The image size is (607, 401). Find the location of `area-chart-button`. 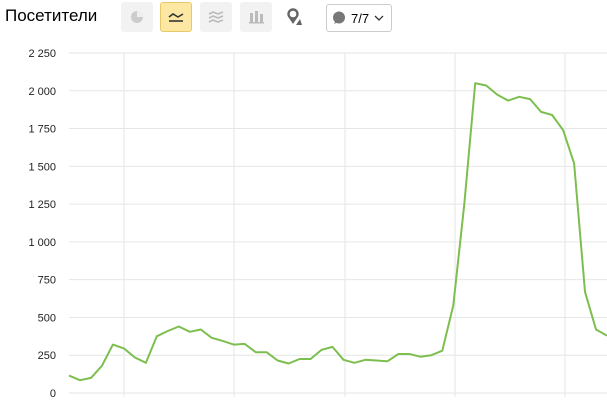

area-chart-button is located at coordinates (216, 17).